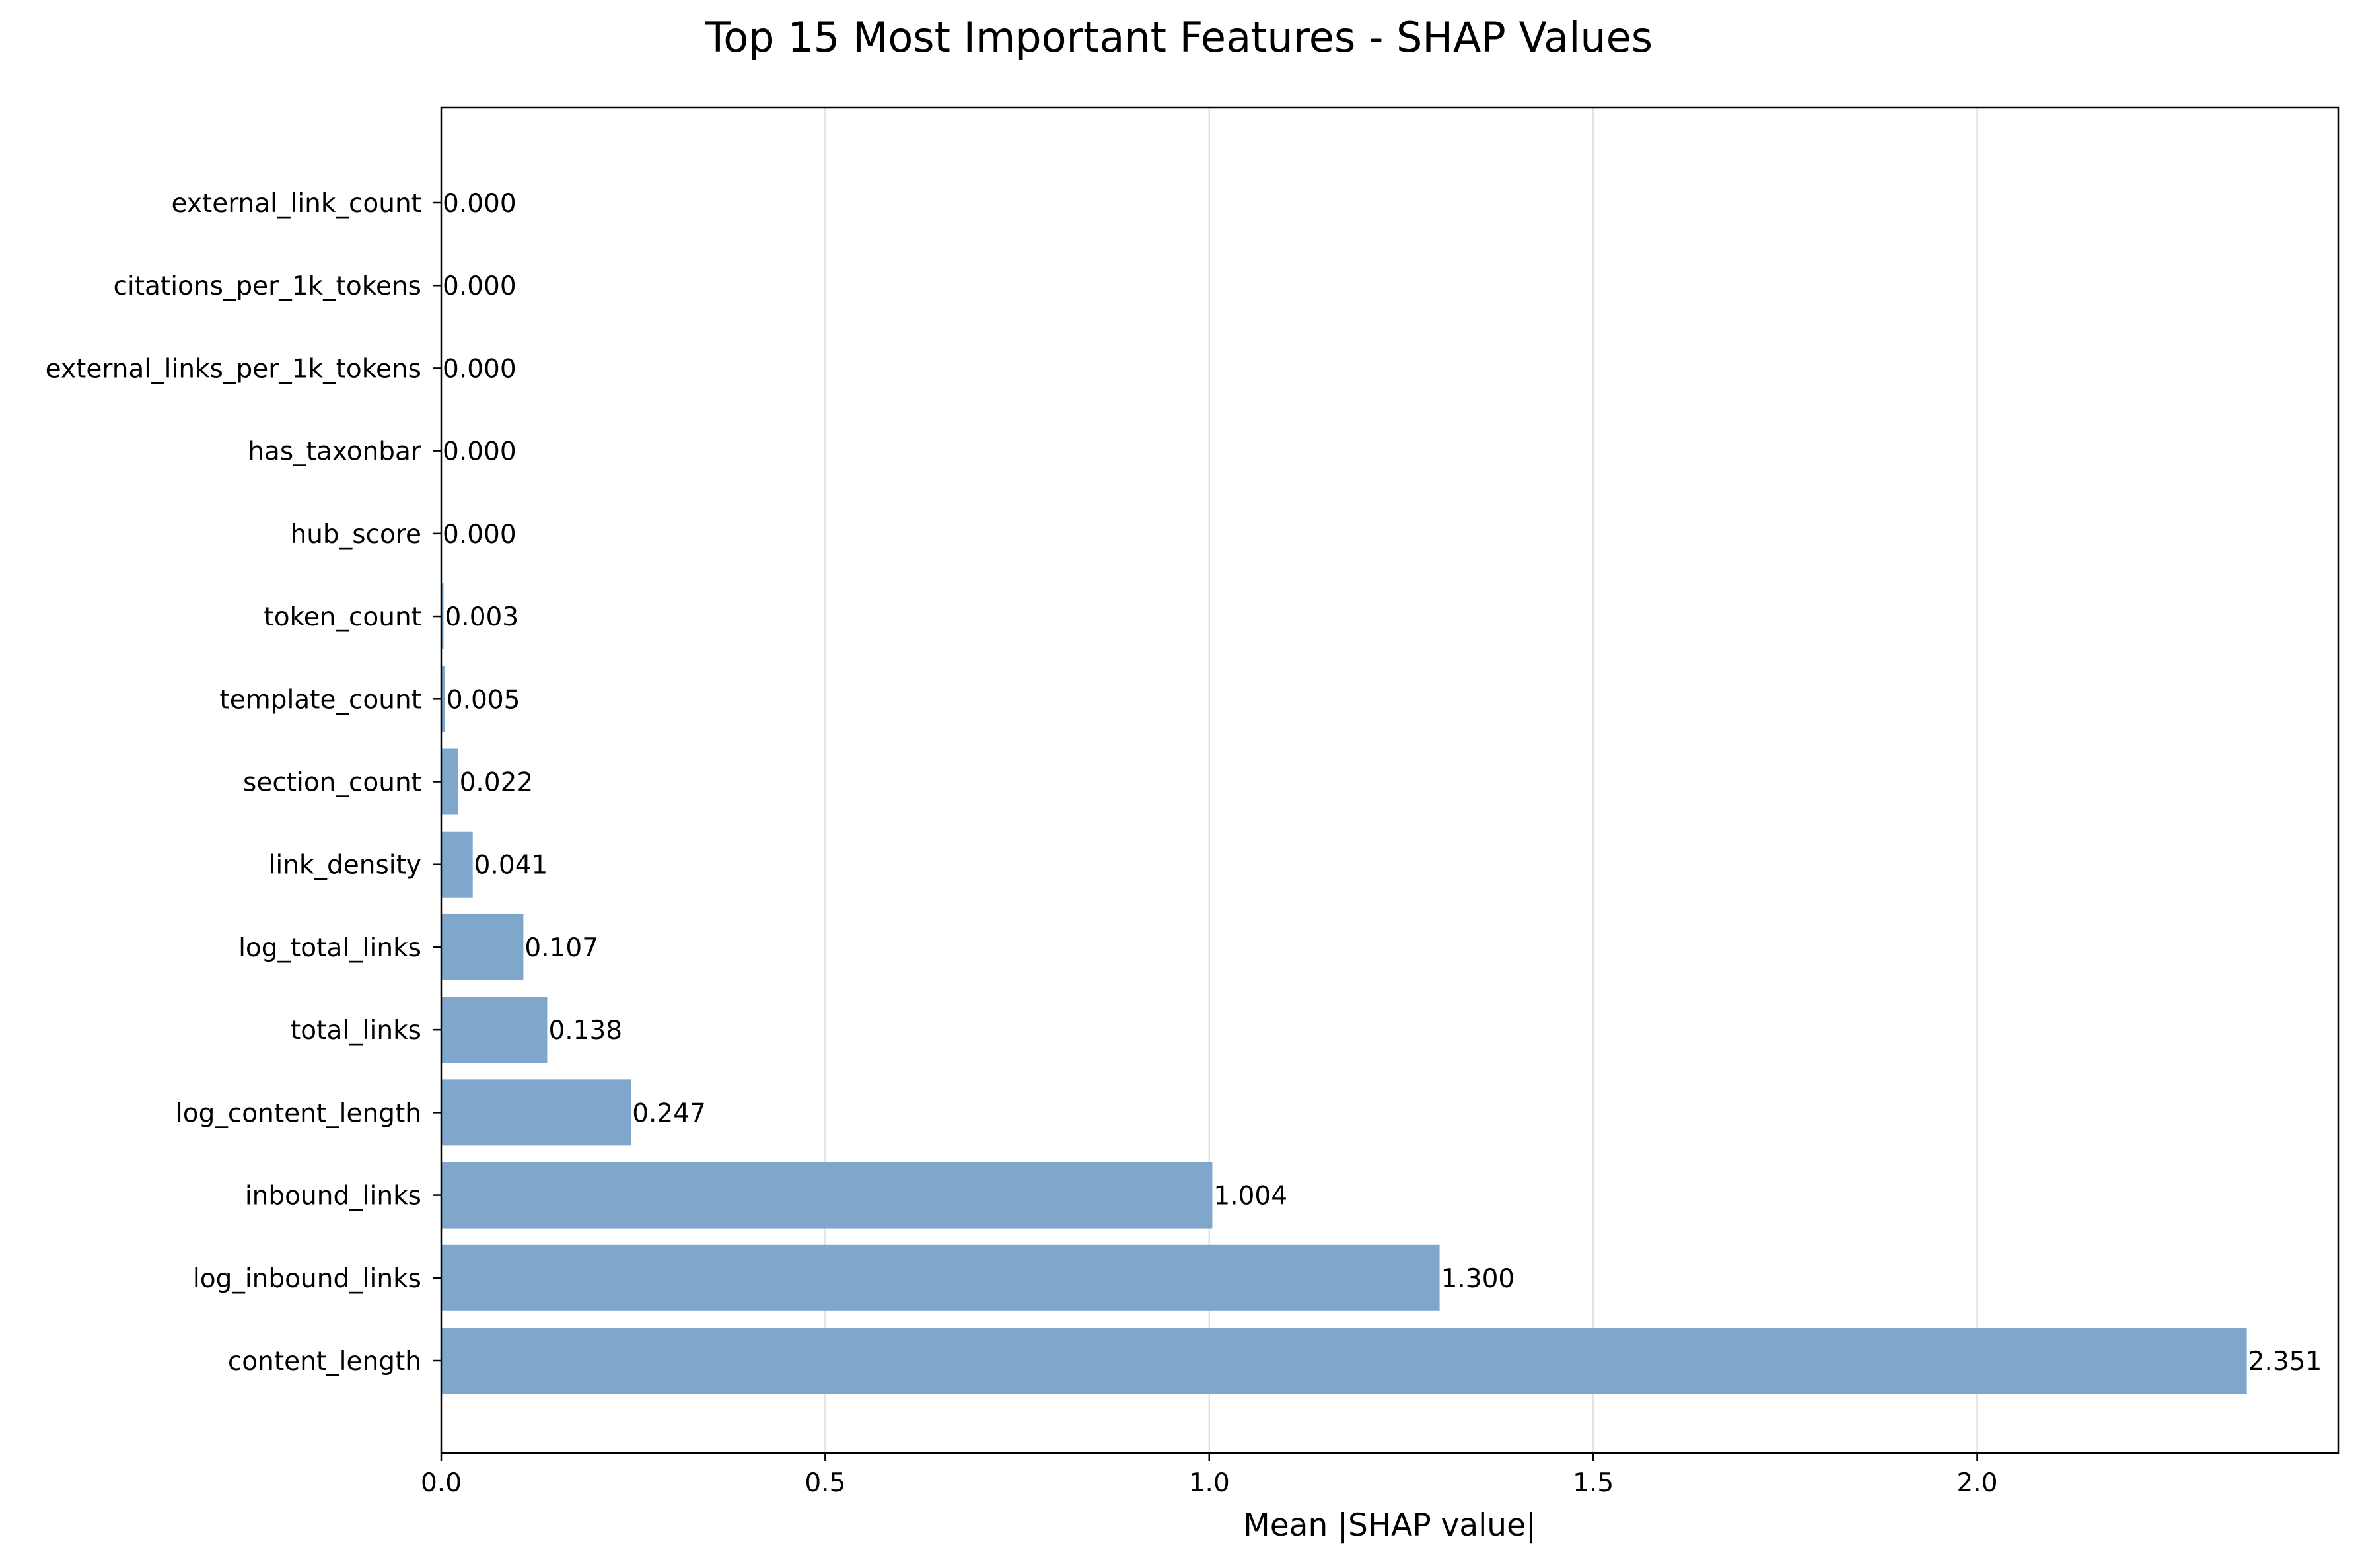  I want to click on bar-value-label: 0.003, so click(481, 617).